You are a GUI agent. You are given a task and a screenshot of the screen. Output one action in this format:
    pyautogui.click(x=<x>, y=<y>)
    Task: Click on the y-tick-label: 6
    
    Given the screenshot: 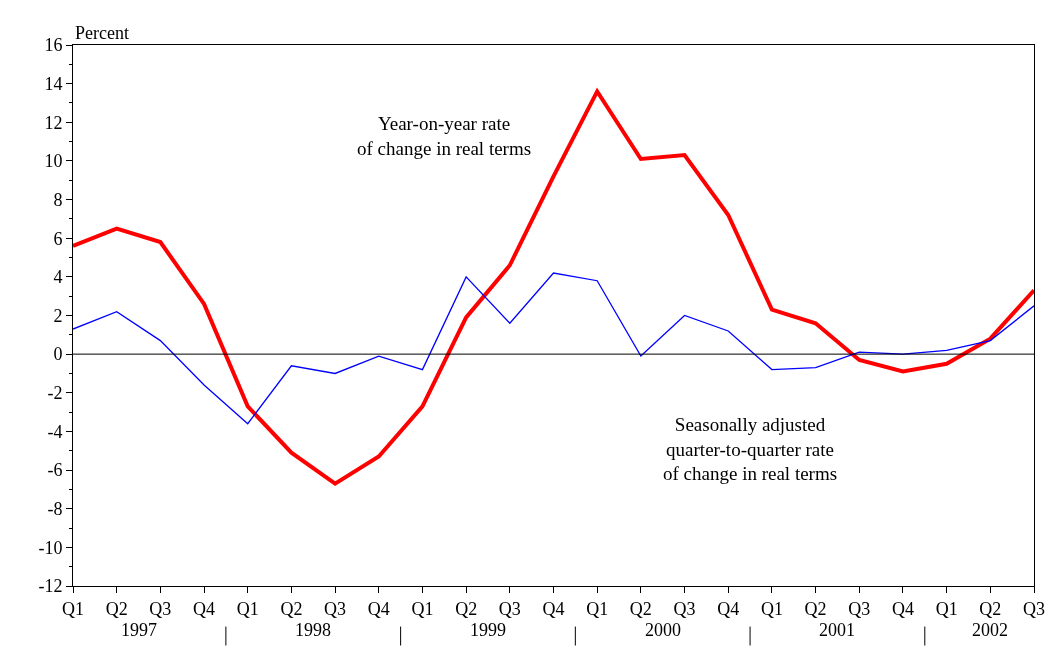 What is the action you would take?
    pyautogui.click(x=58, y=238)
    